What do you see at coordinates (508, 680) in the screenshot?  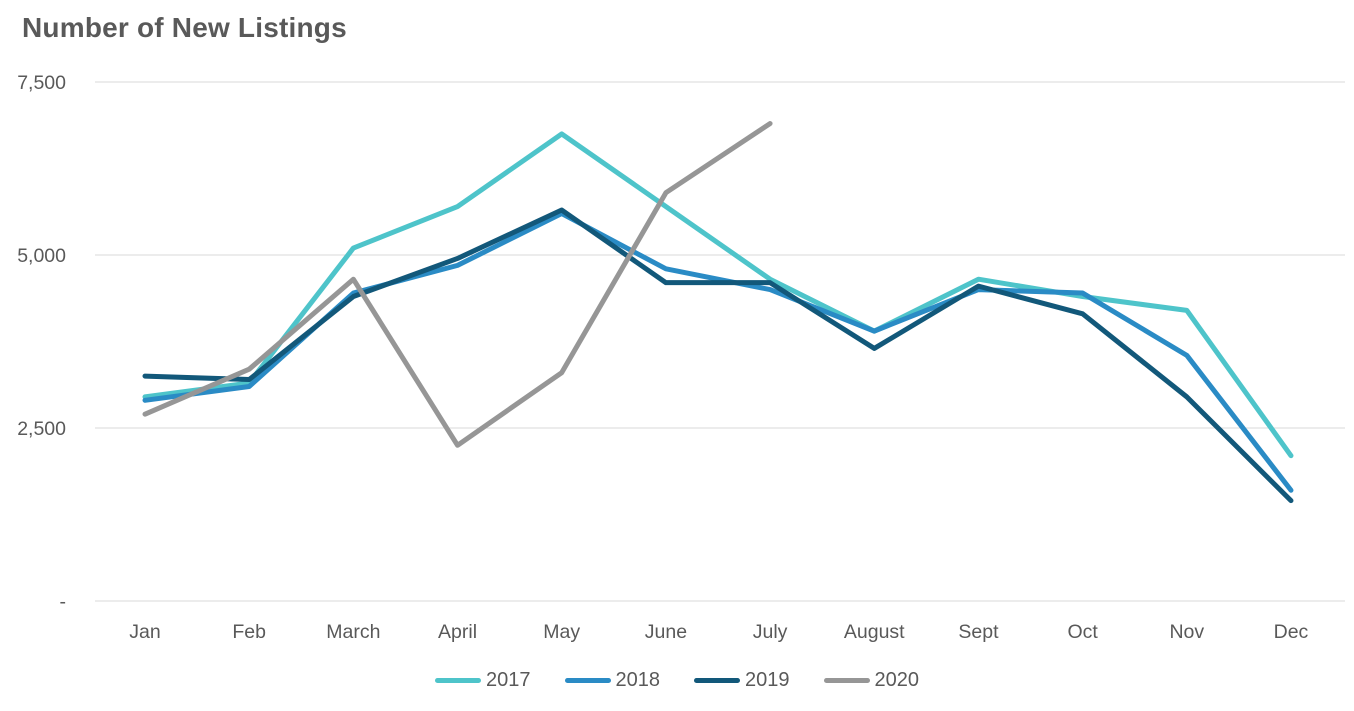 I see `legend-label: 2017` at bounding box center [508, 680].